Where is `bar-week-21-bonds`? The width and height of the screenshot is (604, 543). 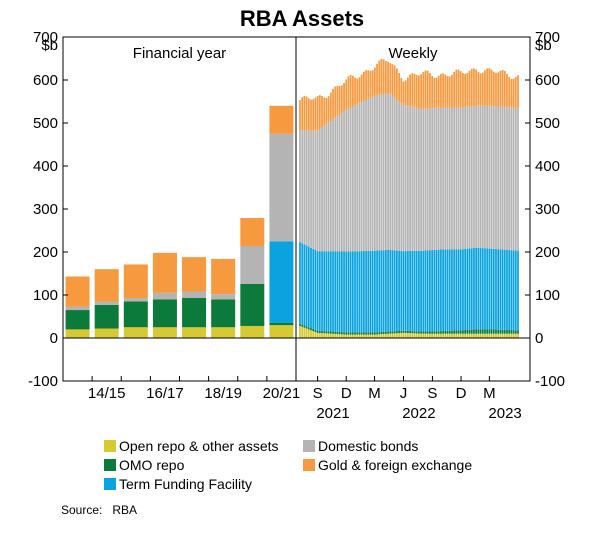
bar-week-21-bonds is located at coordinates (346, 180).